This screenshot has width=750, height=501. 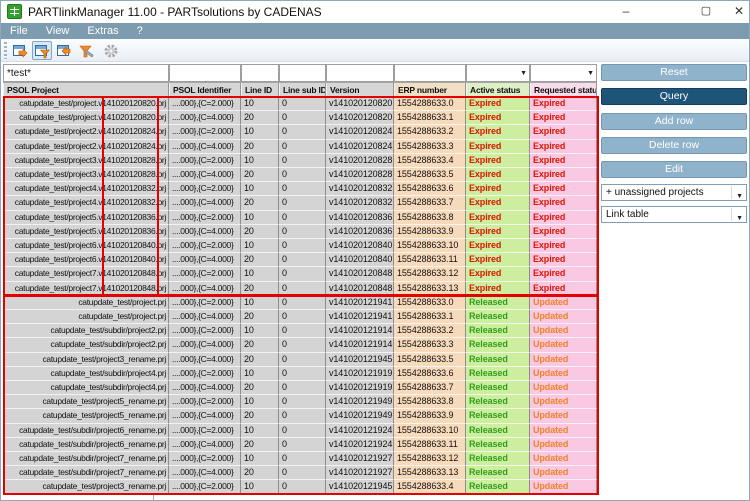 I want to click on column-divider-line, so click(x=153, y=497).